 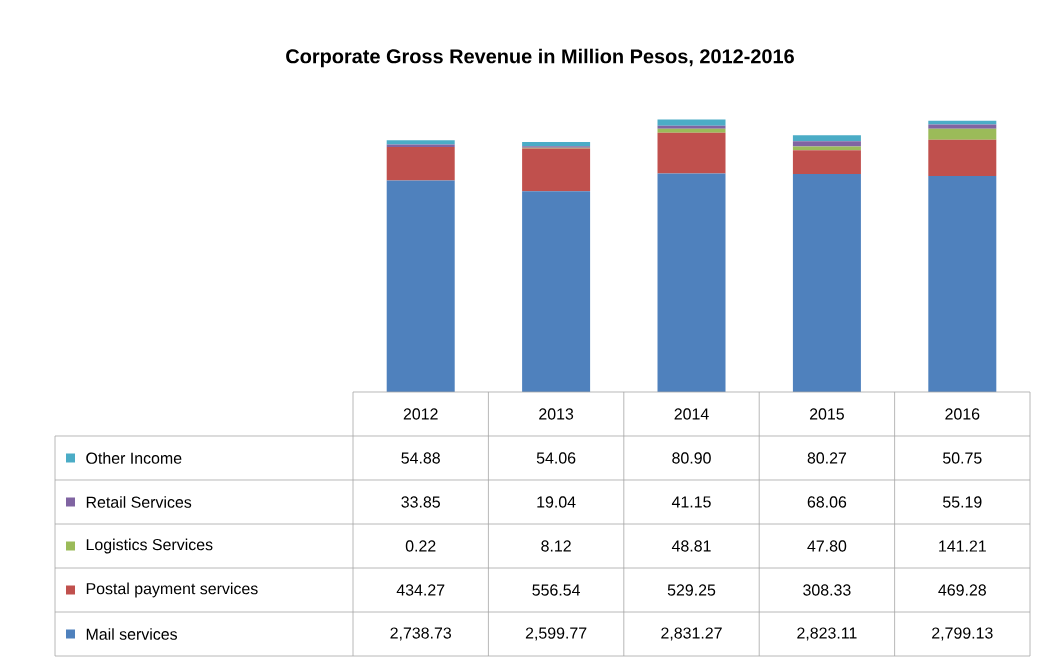 I want to click on legend-label: Retail Services, so click(x=139, y=502).